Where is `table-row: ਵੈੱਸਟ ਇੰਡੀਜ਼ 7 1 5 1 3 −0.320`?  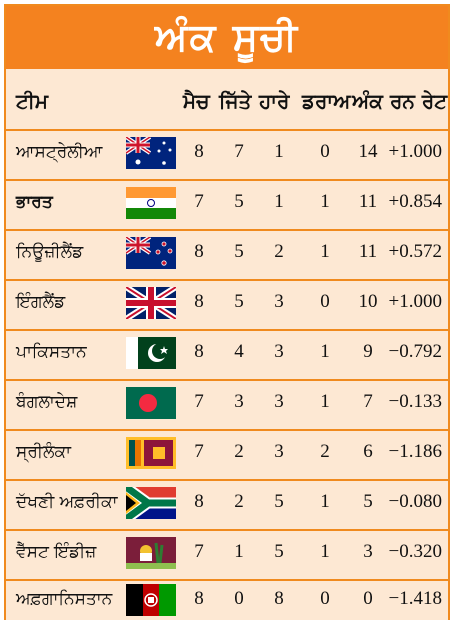
table-row: ਵੈੱਸਟ ਇੰਡੀਜ਼ 7 1 5 1 3 −0.320 is located at coordinates (227, 554).